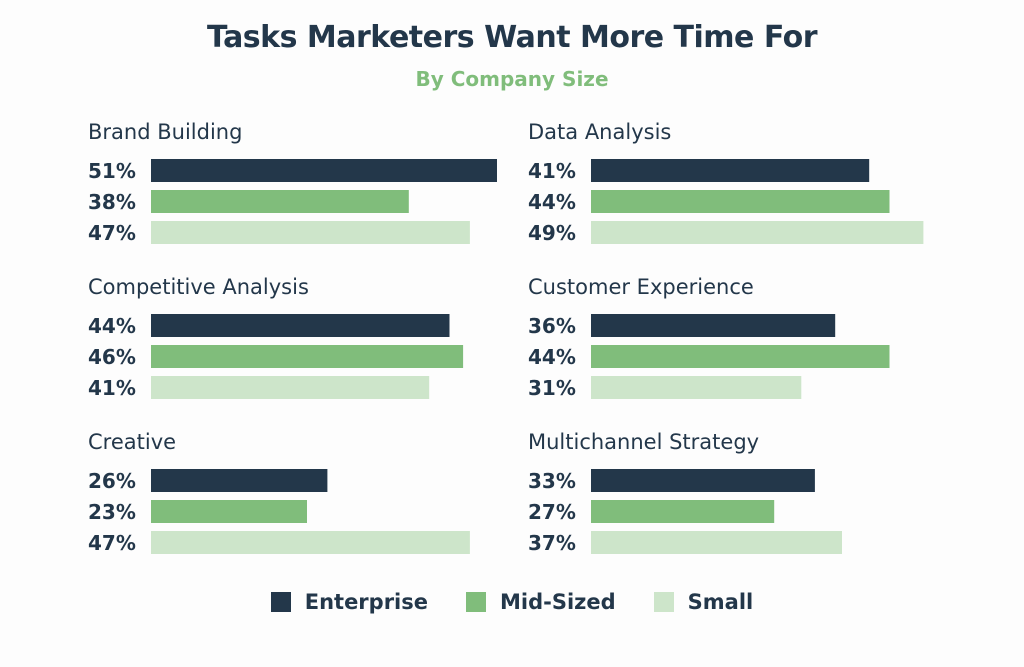 The image size is (1024, 667). Describe the element at coordinates (552, 171) in the screenshot. I see `value-label-data-analysis-enterprise: 41%` at that location.